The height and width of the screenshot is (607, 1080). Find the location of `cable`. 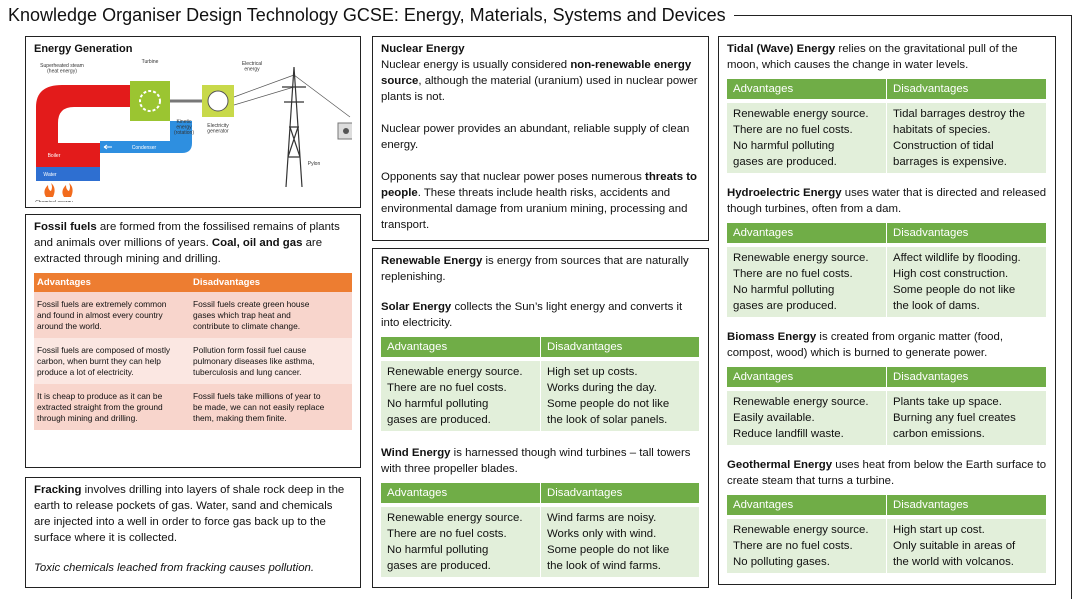

cable is located at coordinates (292, 96).